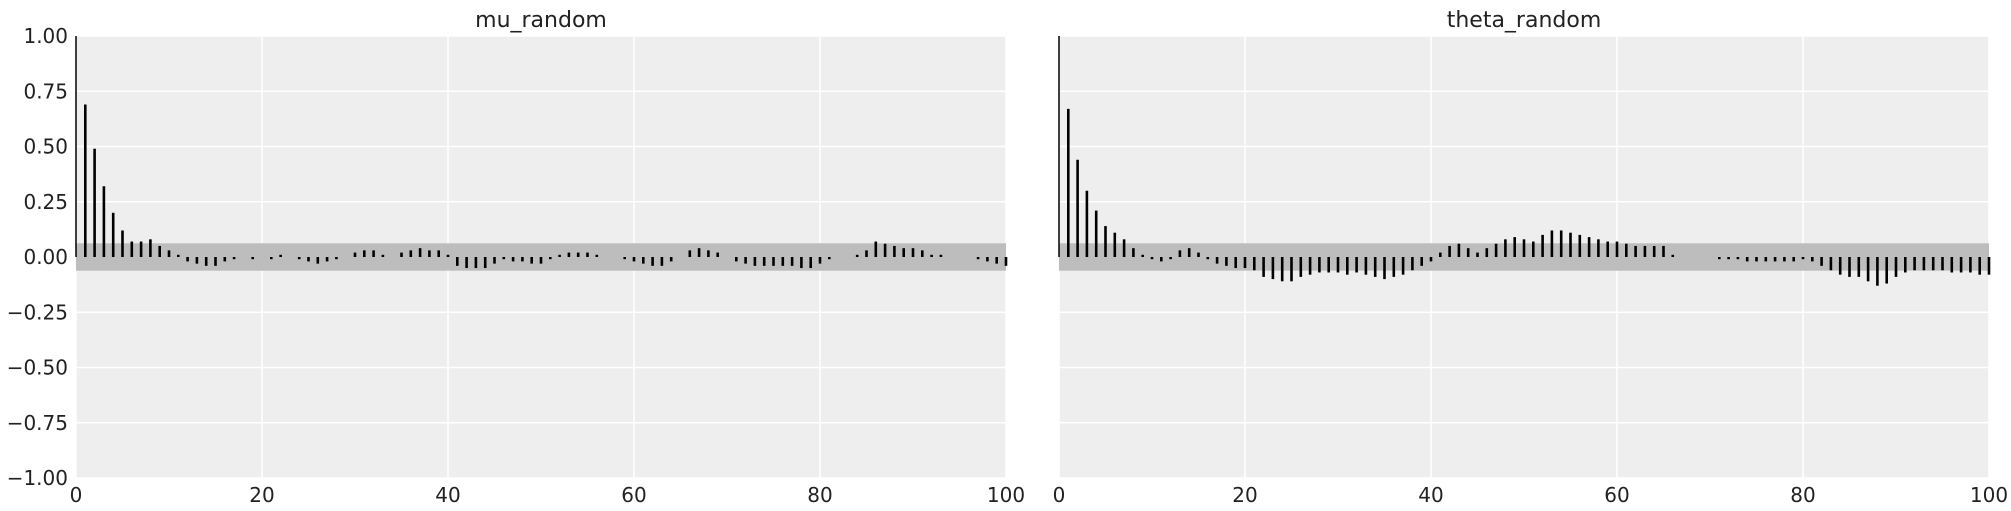  Describe the element at coordinates (37, 423) in the screenshot. I see `y-tick-label: −0.75` at that location.